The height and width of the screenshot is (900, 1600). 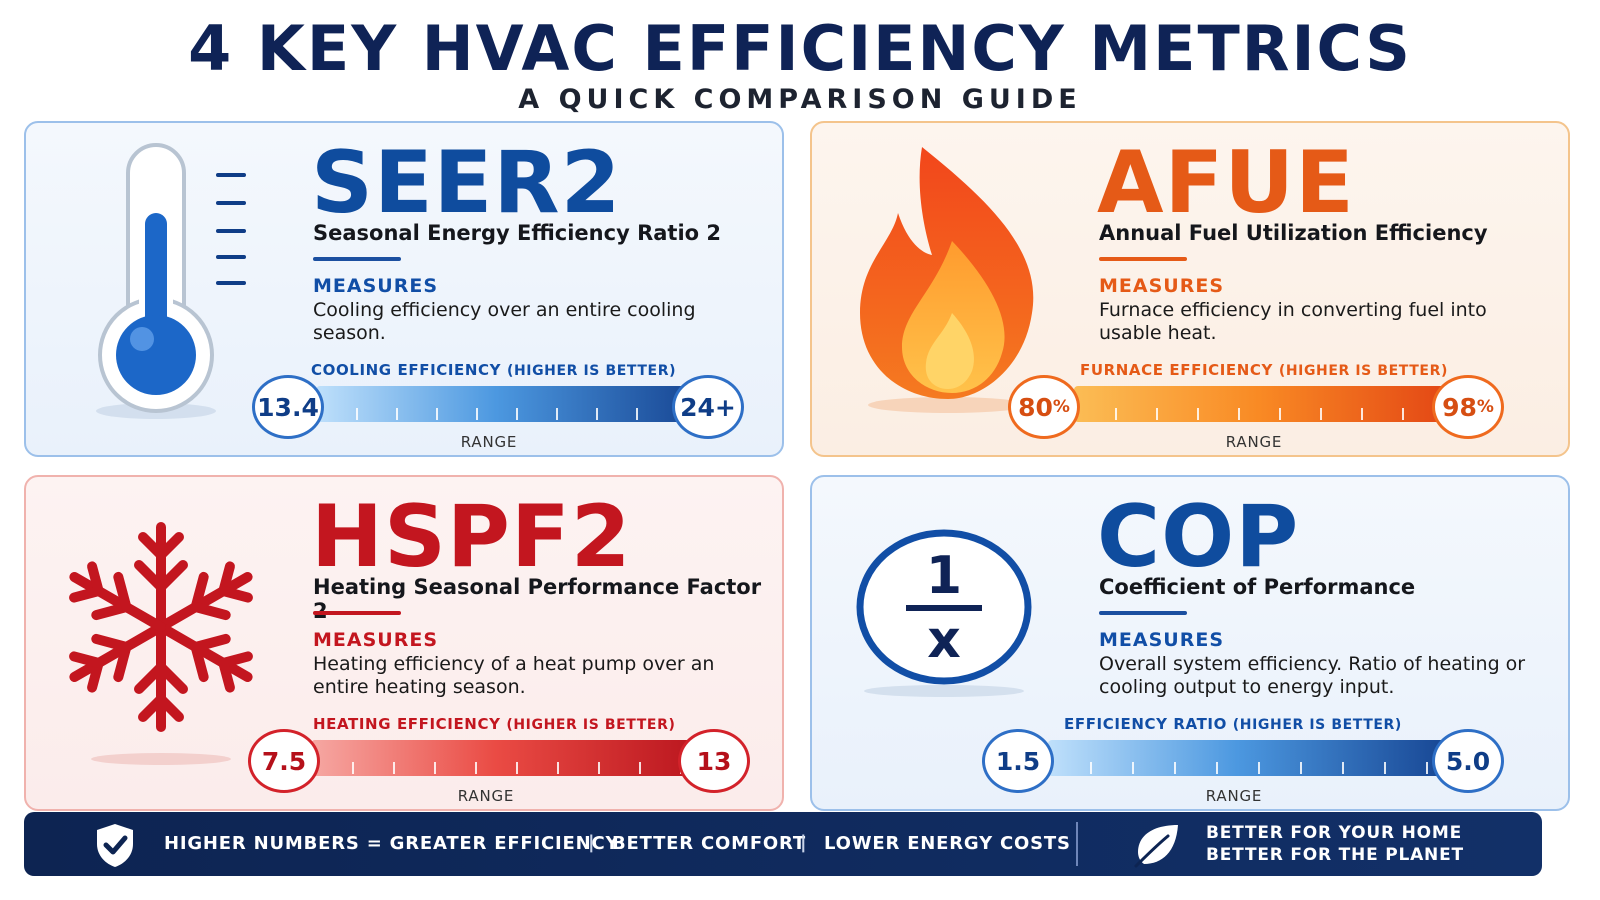 What do you see at coordinates (1226, 183) in the screenshot?
I see `metric-name: AFUE` at bounding box center [1226, 183].